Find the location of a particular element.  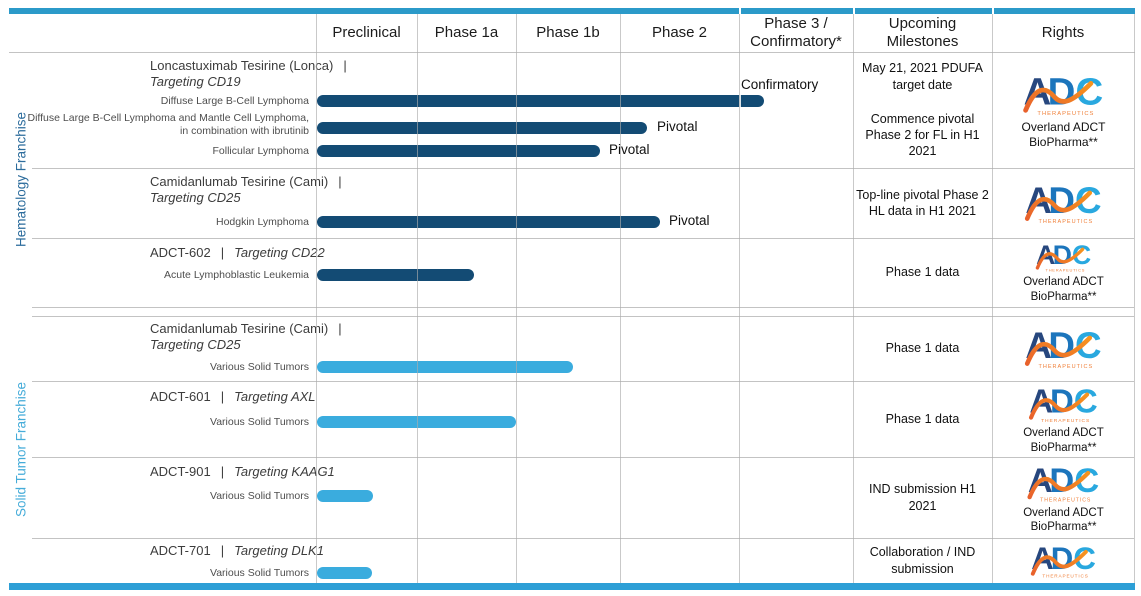

top-border-rule is located at coordinates (572, 11).